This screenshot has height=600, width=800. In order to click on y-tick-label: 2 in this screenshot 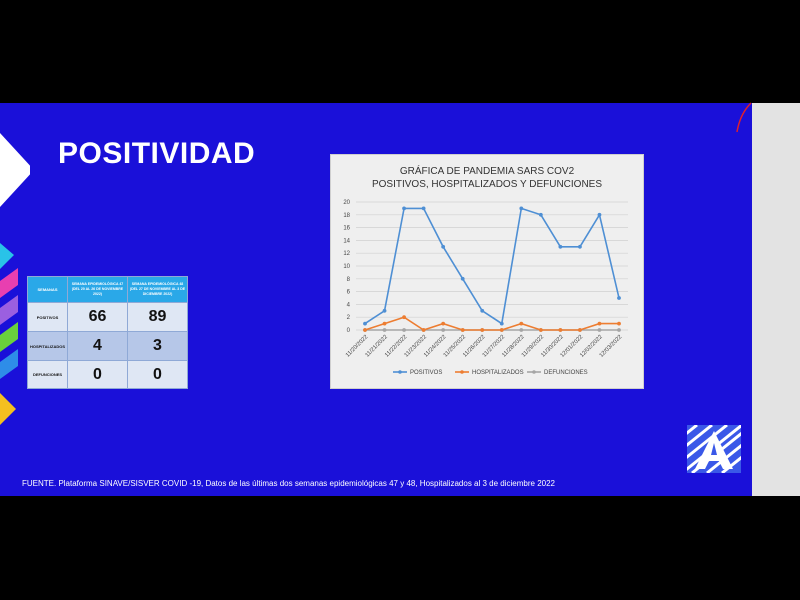, I will do `click(349, 318)`.